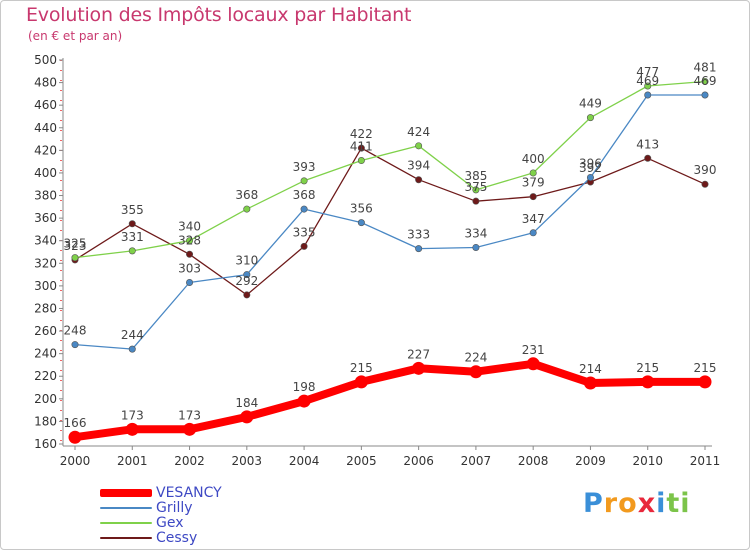  What do you see at coordinates (247, 461) in the screenshot?
I see `x-tick-label: 2003` at bounding box center [247, 461].